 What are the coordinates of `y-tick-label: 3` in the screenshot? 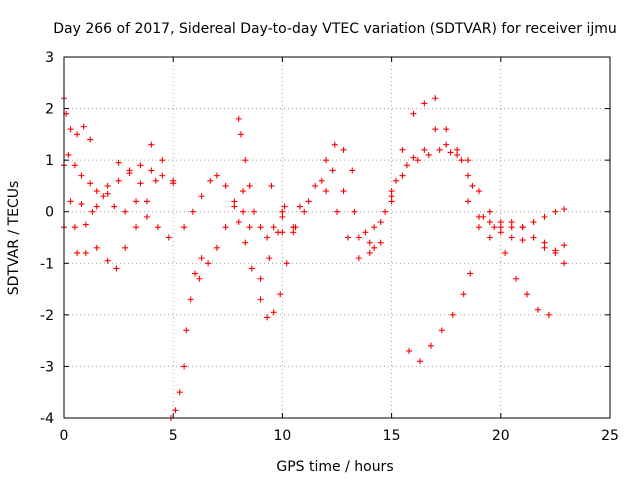 It's located at (49, 58).